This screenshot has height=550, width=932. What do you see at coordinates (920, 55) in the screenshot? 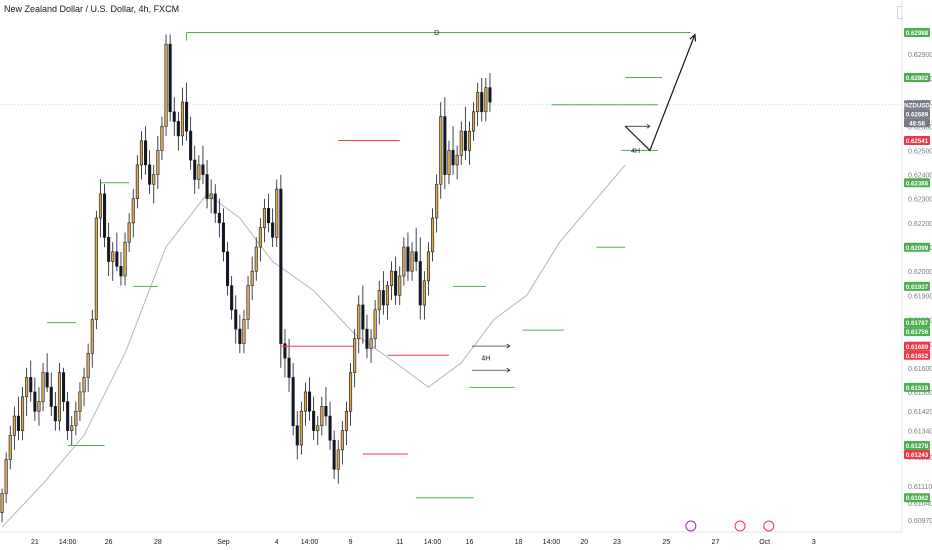
I see `price-tick-label: 0.62900` at bounding box center [920, 55].